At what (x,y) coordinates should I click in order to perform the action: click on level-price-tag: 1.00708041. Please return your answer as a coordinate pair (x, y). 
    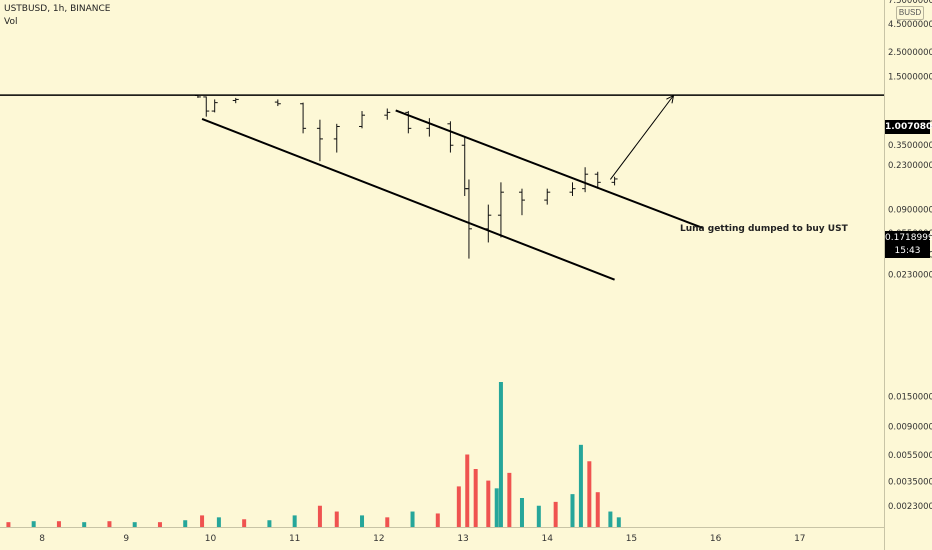
    Looking at the image, I should click on (908, 127).